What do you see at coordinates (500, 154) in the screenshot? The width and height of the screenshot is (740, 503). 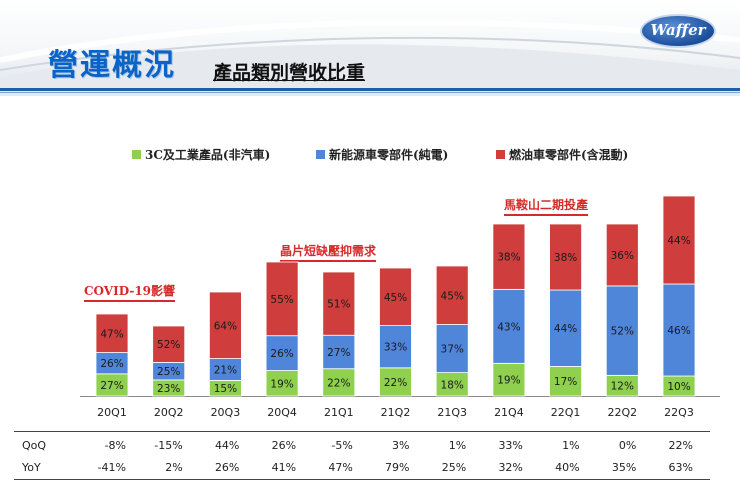 I see `legend-swatch-ice` at bounding box center [500, 154].